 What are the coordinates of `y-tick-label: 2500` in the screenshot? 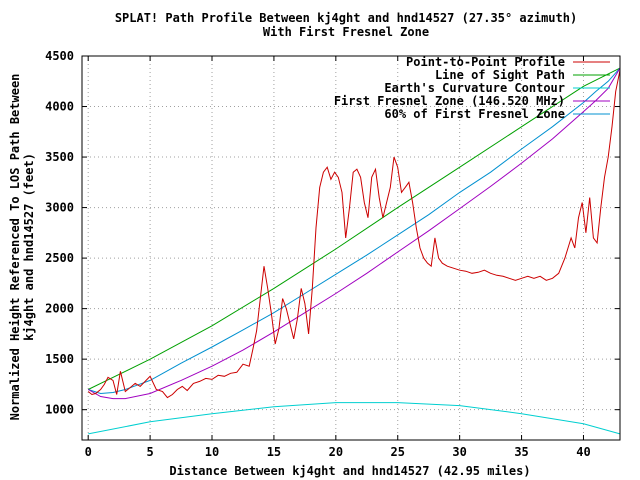 It's located at (59, 258).